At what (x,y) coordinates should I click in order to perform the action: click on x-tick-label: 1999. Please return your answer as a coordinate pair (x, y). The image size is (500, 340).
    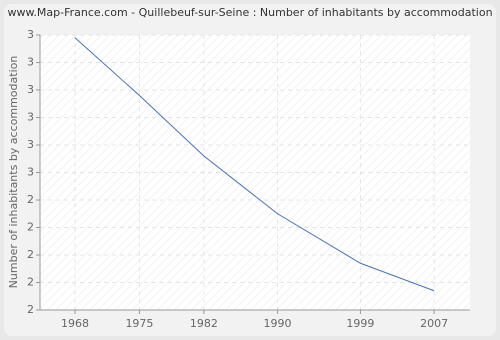
    Looking at the image, I should click on (360, 323).